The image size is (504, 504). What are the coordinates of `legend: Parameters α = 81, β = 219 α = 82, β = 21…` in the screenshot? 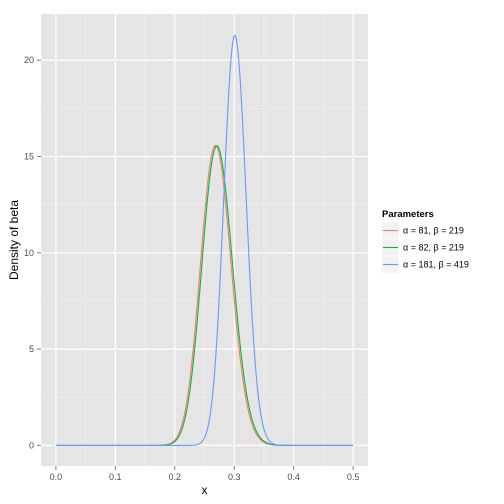 It's located at (425, 241).